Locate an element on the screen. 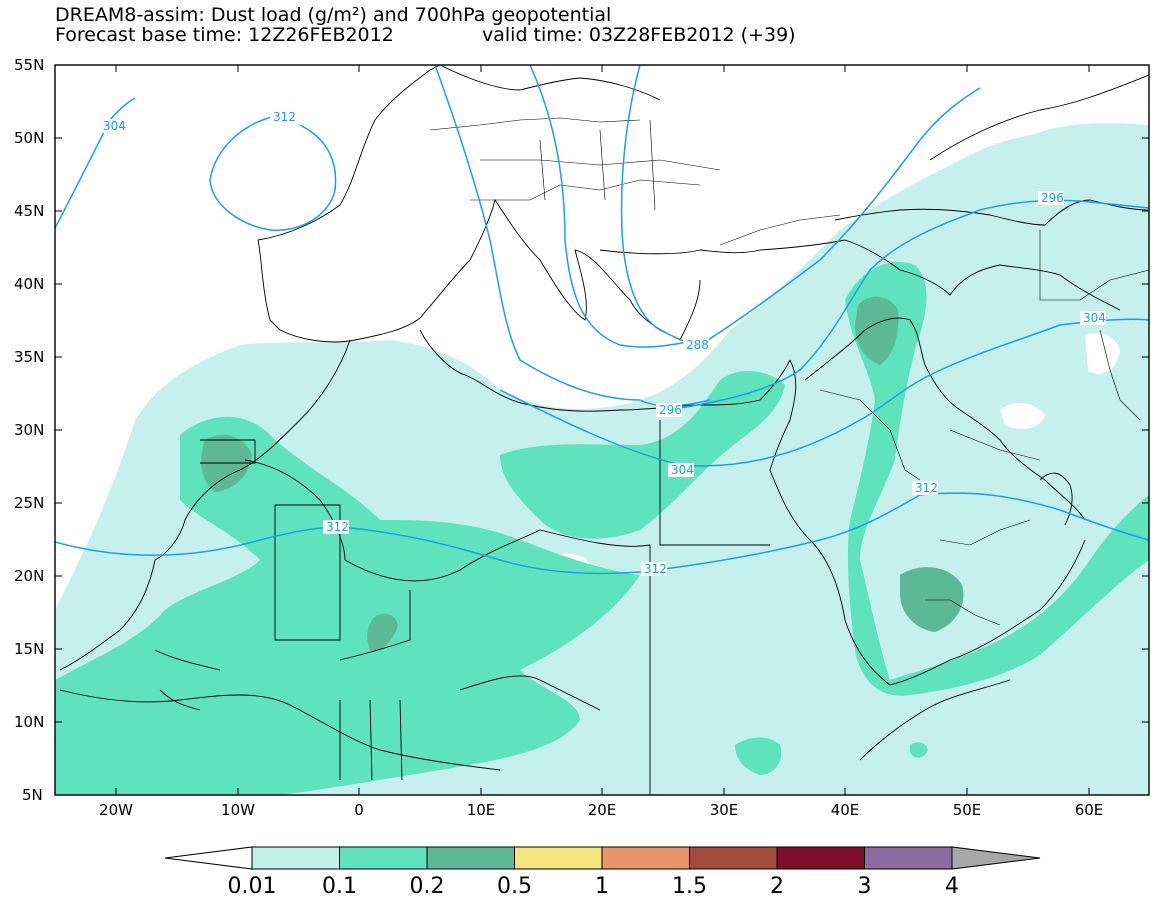  lon-label: 0 is located at coordinates (359, 810).